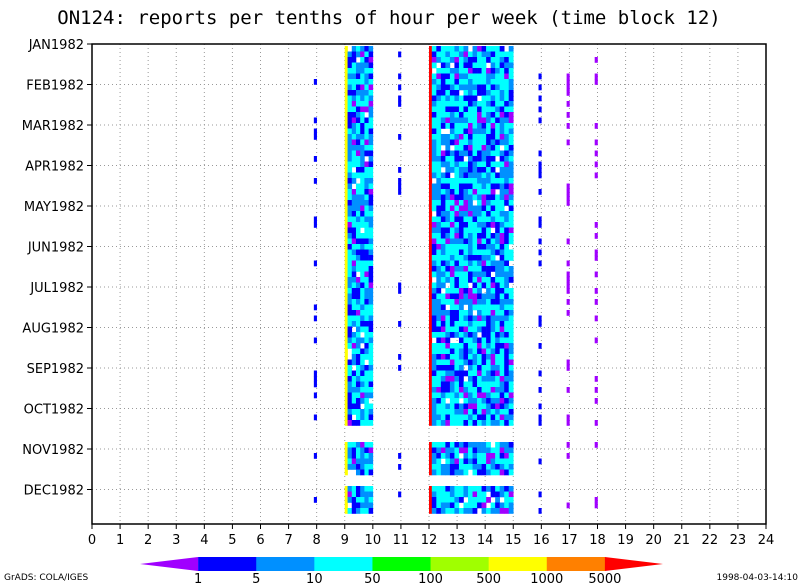 This screenshot has width=802, height=585. What do you see at coordinates (54, 167) in the screenshot?
I see `y-tick-label: APR1982` at bounding box center [54, 167].